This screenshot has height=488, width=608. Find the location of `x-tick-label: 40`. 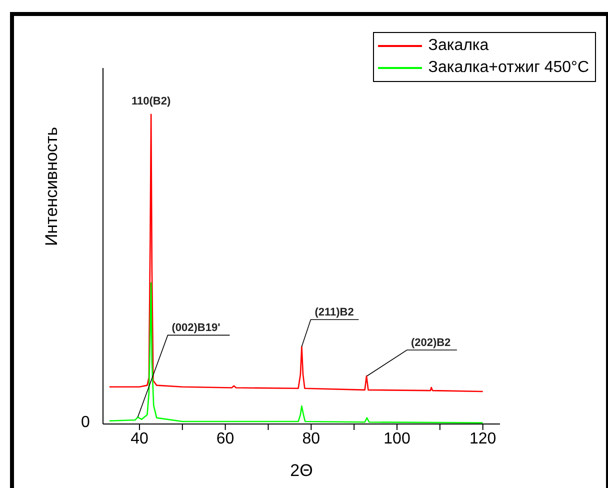

x-tick-label: 40 is located at coordinates (139, 439).